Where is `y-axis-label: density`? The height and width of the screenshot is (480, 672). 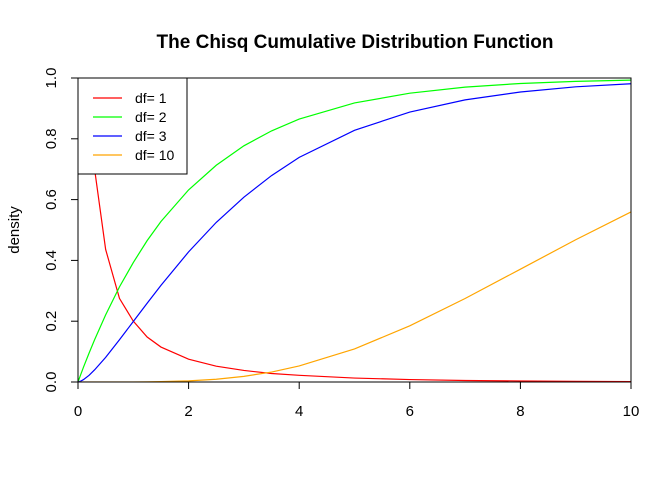 y-axis-label: density is located at coordinates (14, 230).